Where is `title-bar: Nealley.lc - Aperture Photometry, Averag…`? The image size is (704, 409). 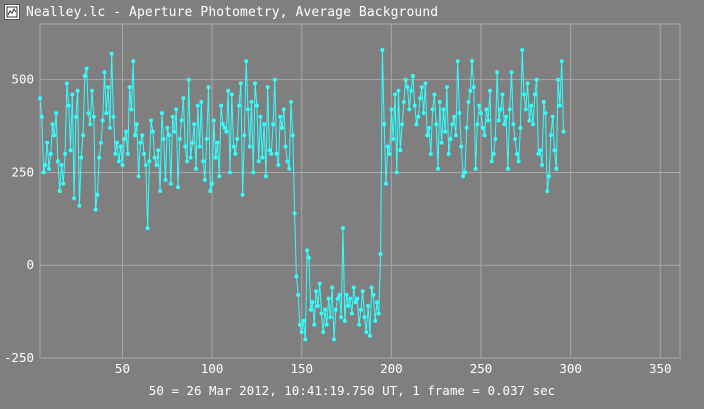 title-bar: Nealley.lc - Aperture Photometry, Averag… is located at coordinates (352, 12).